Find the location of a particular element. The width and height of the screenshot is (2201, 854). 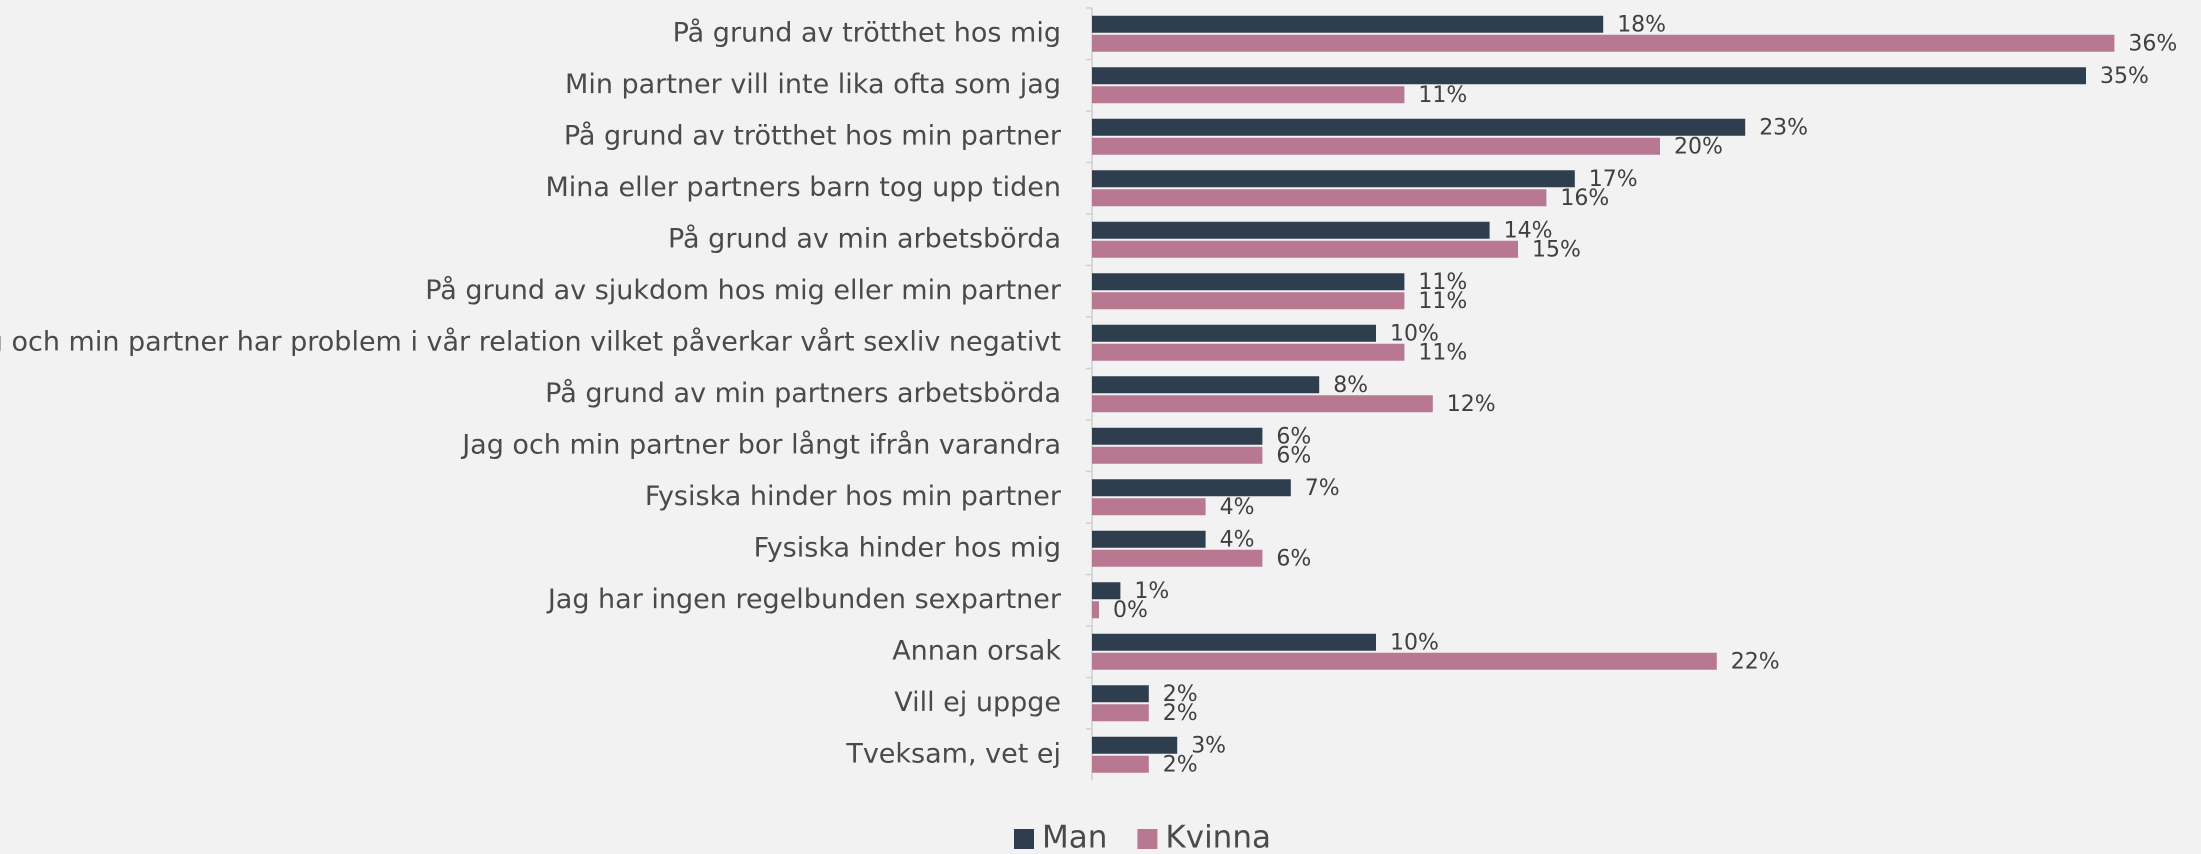

category-label: Jag har ingen regelbunden sexpartner is located at coordinates (804, 599).